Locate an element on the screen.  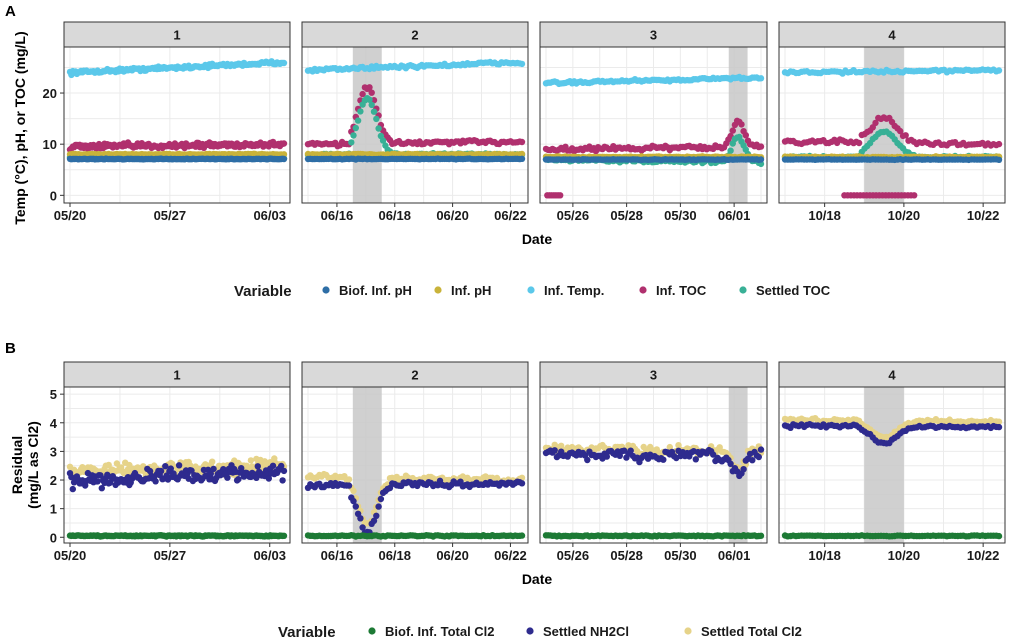
x-tick-label: 06/22 is located at coordinates (510, 555).